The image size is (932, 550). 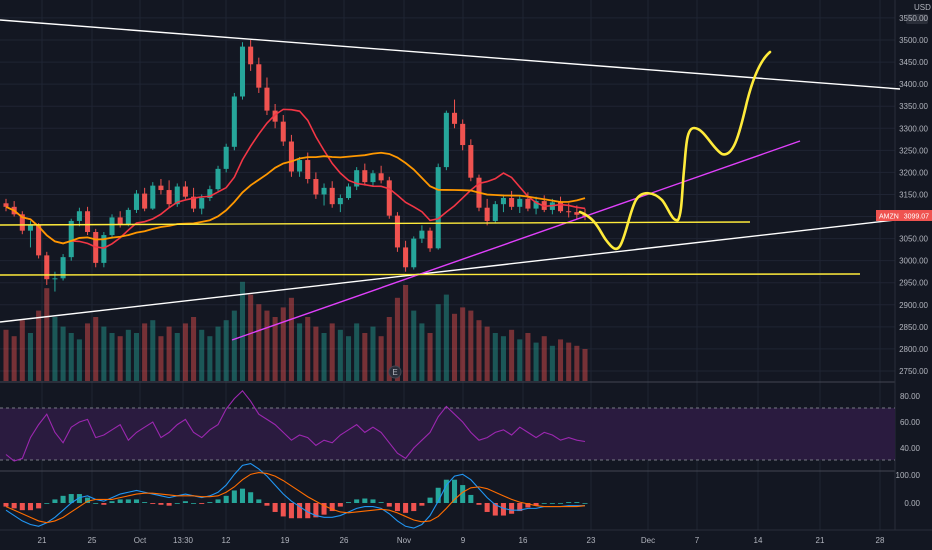 I want to click on yellow-support-upper, so click(x=375, y=223).